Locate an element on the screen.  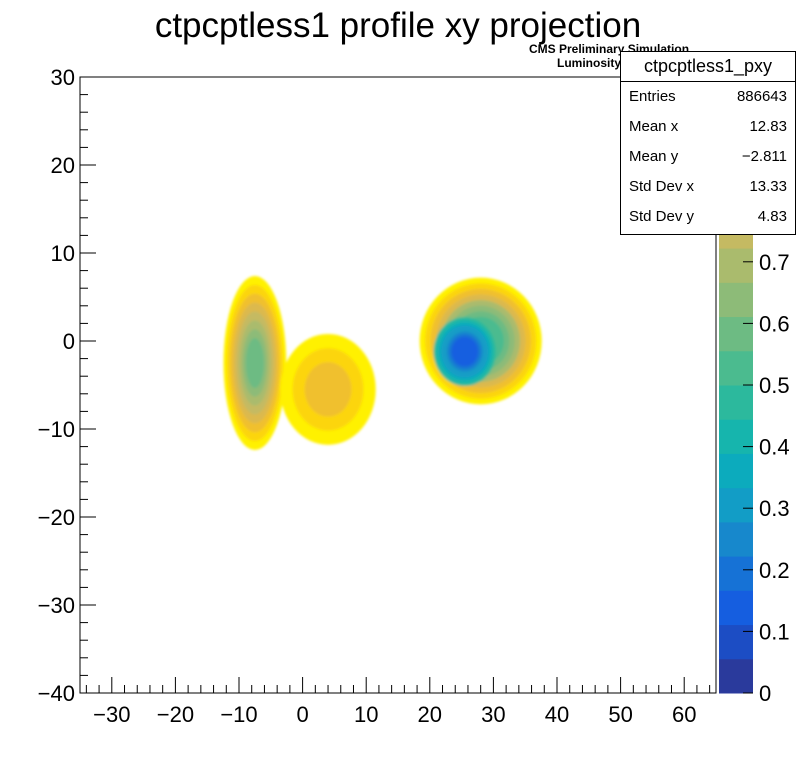
z-tick-label: 0.4 is located at coordinates (774, 447).